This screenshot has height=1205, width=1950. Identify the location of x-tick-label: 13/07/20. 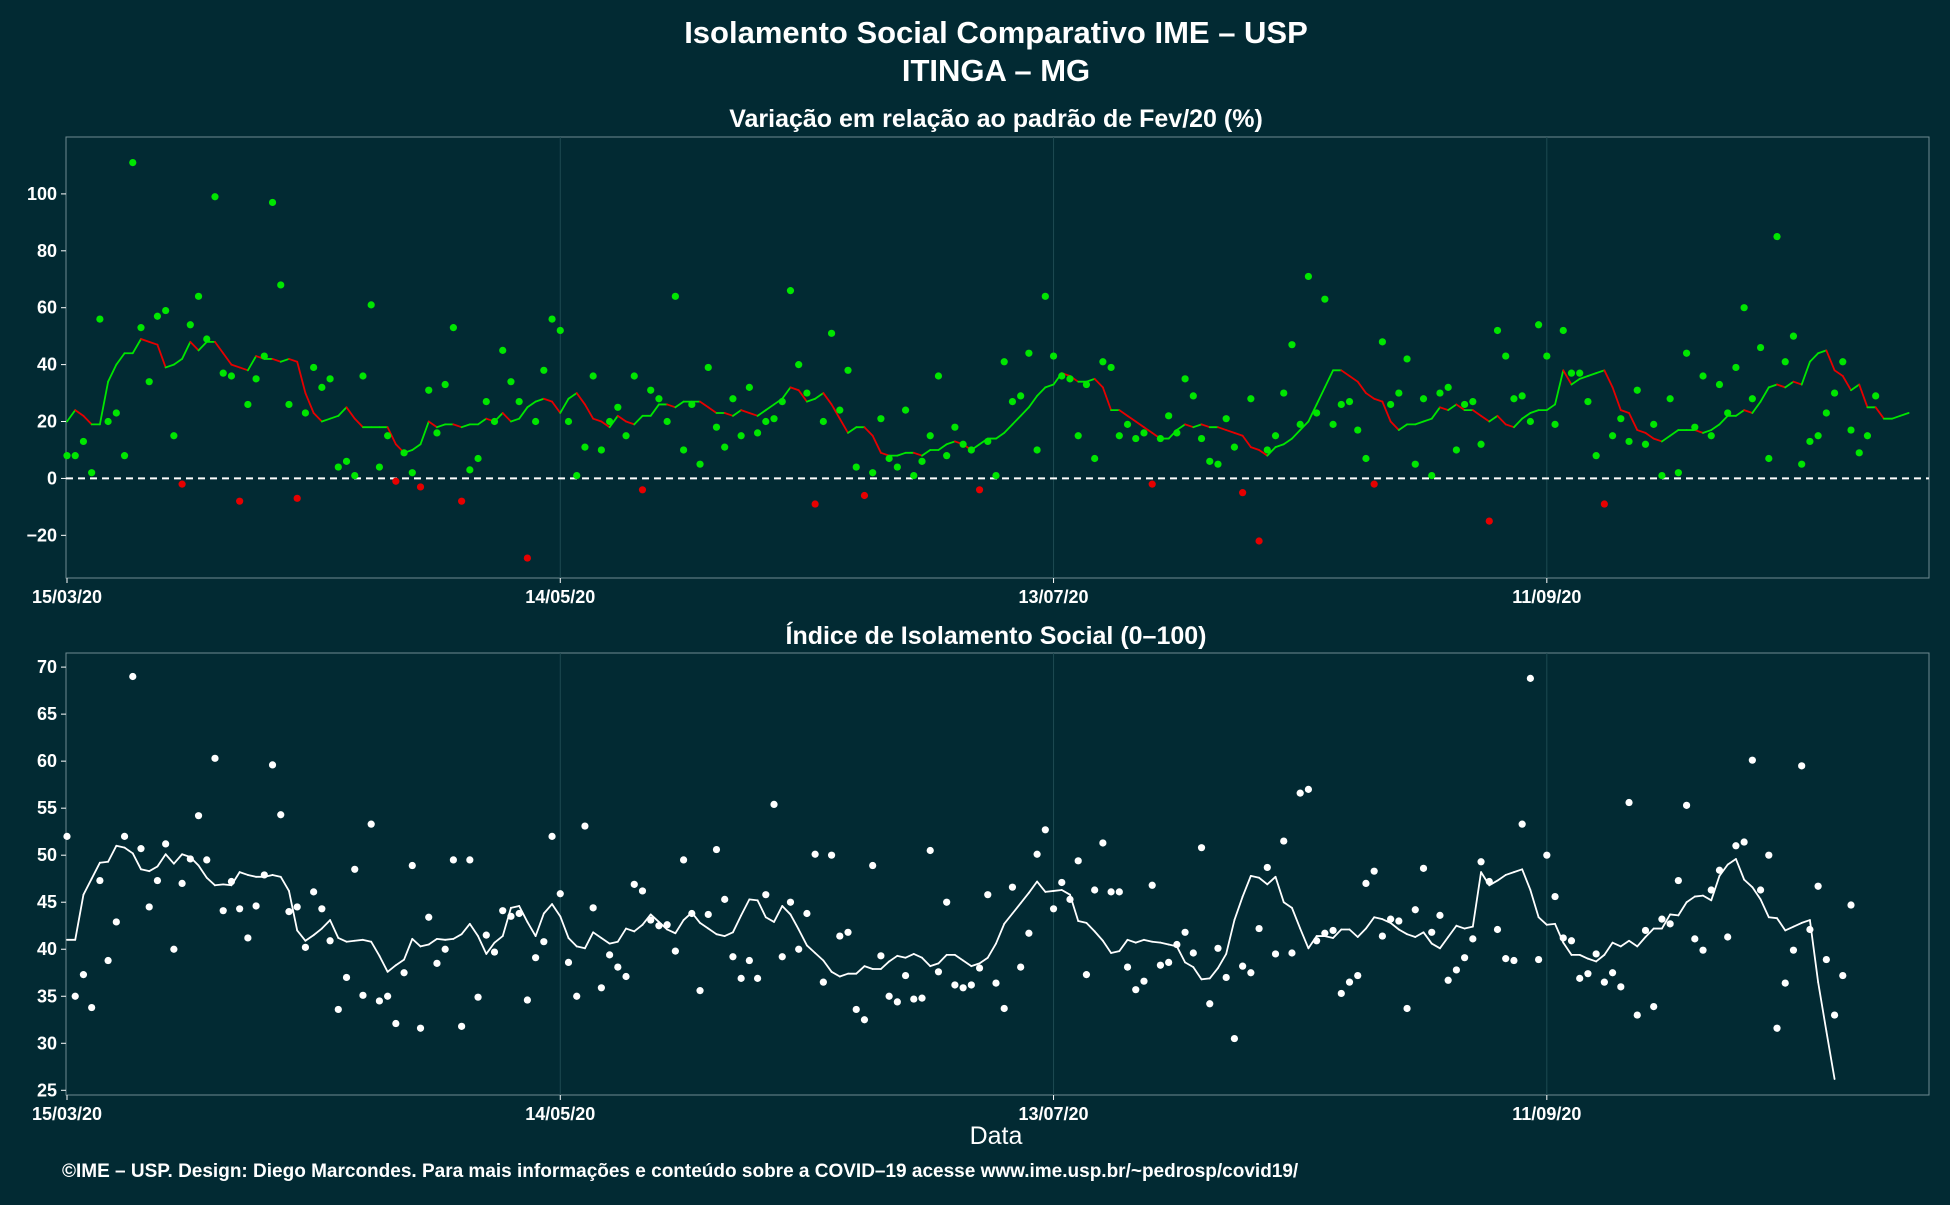
(1054, 1114).